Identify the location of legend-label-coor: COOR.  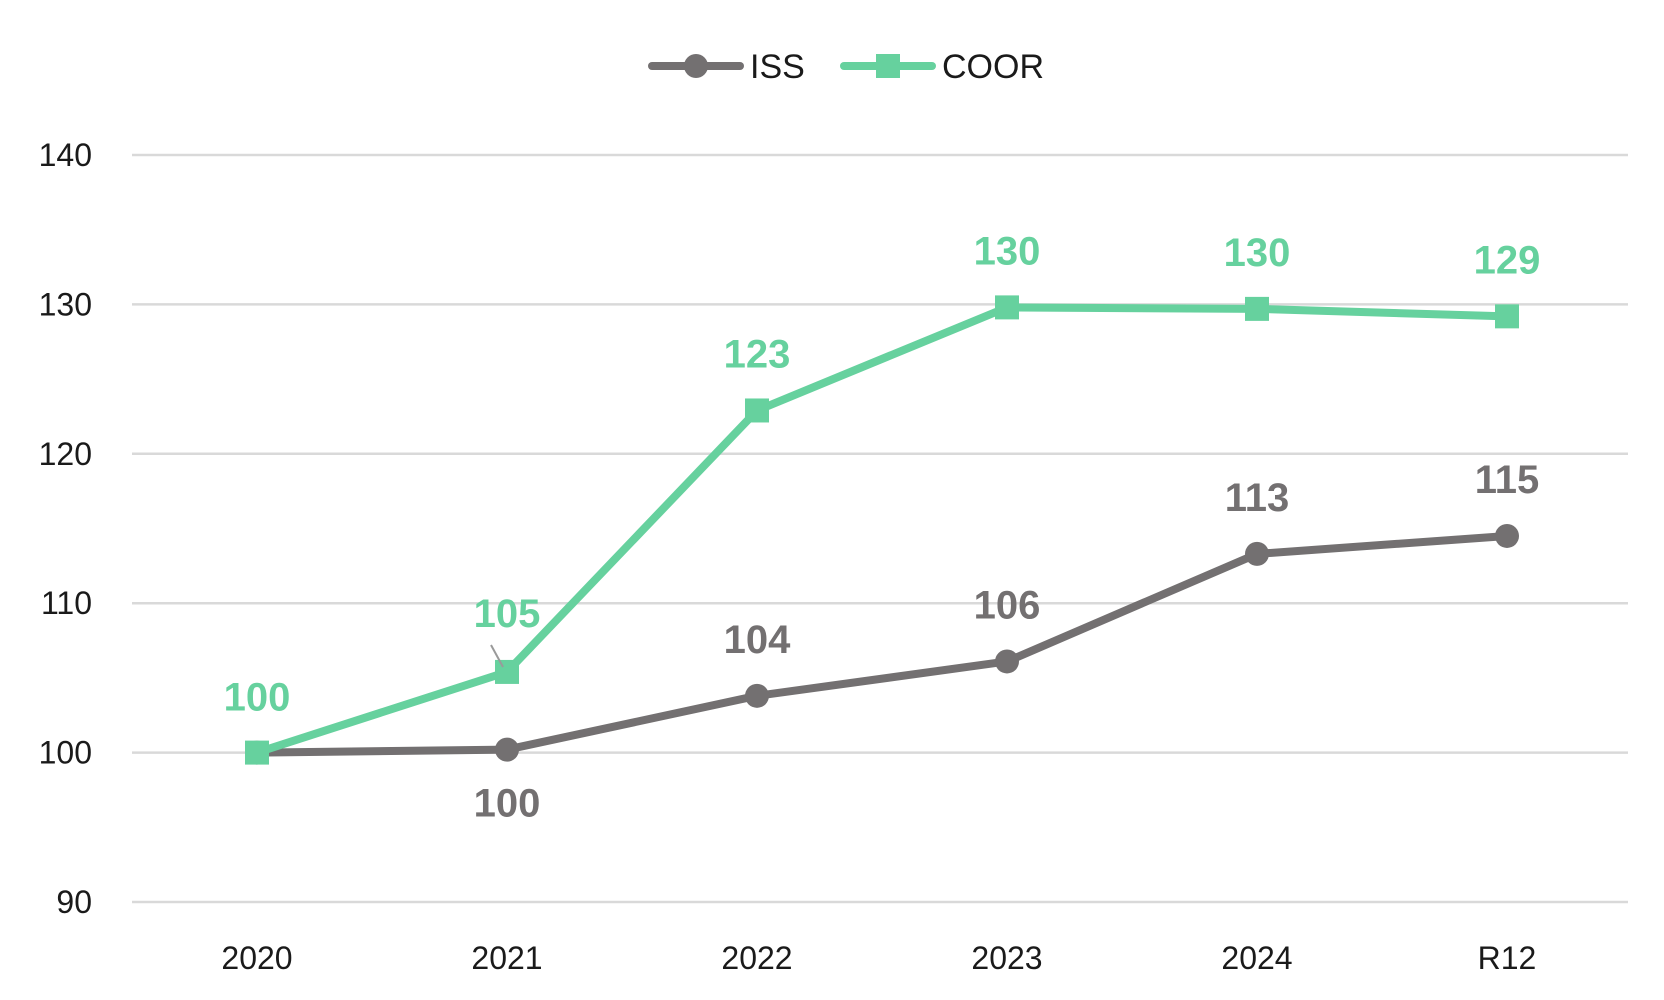
(993, 67).